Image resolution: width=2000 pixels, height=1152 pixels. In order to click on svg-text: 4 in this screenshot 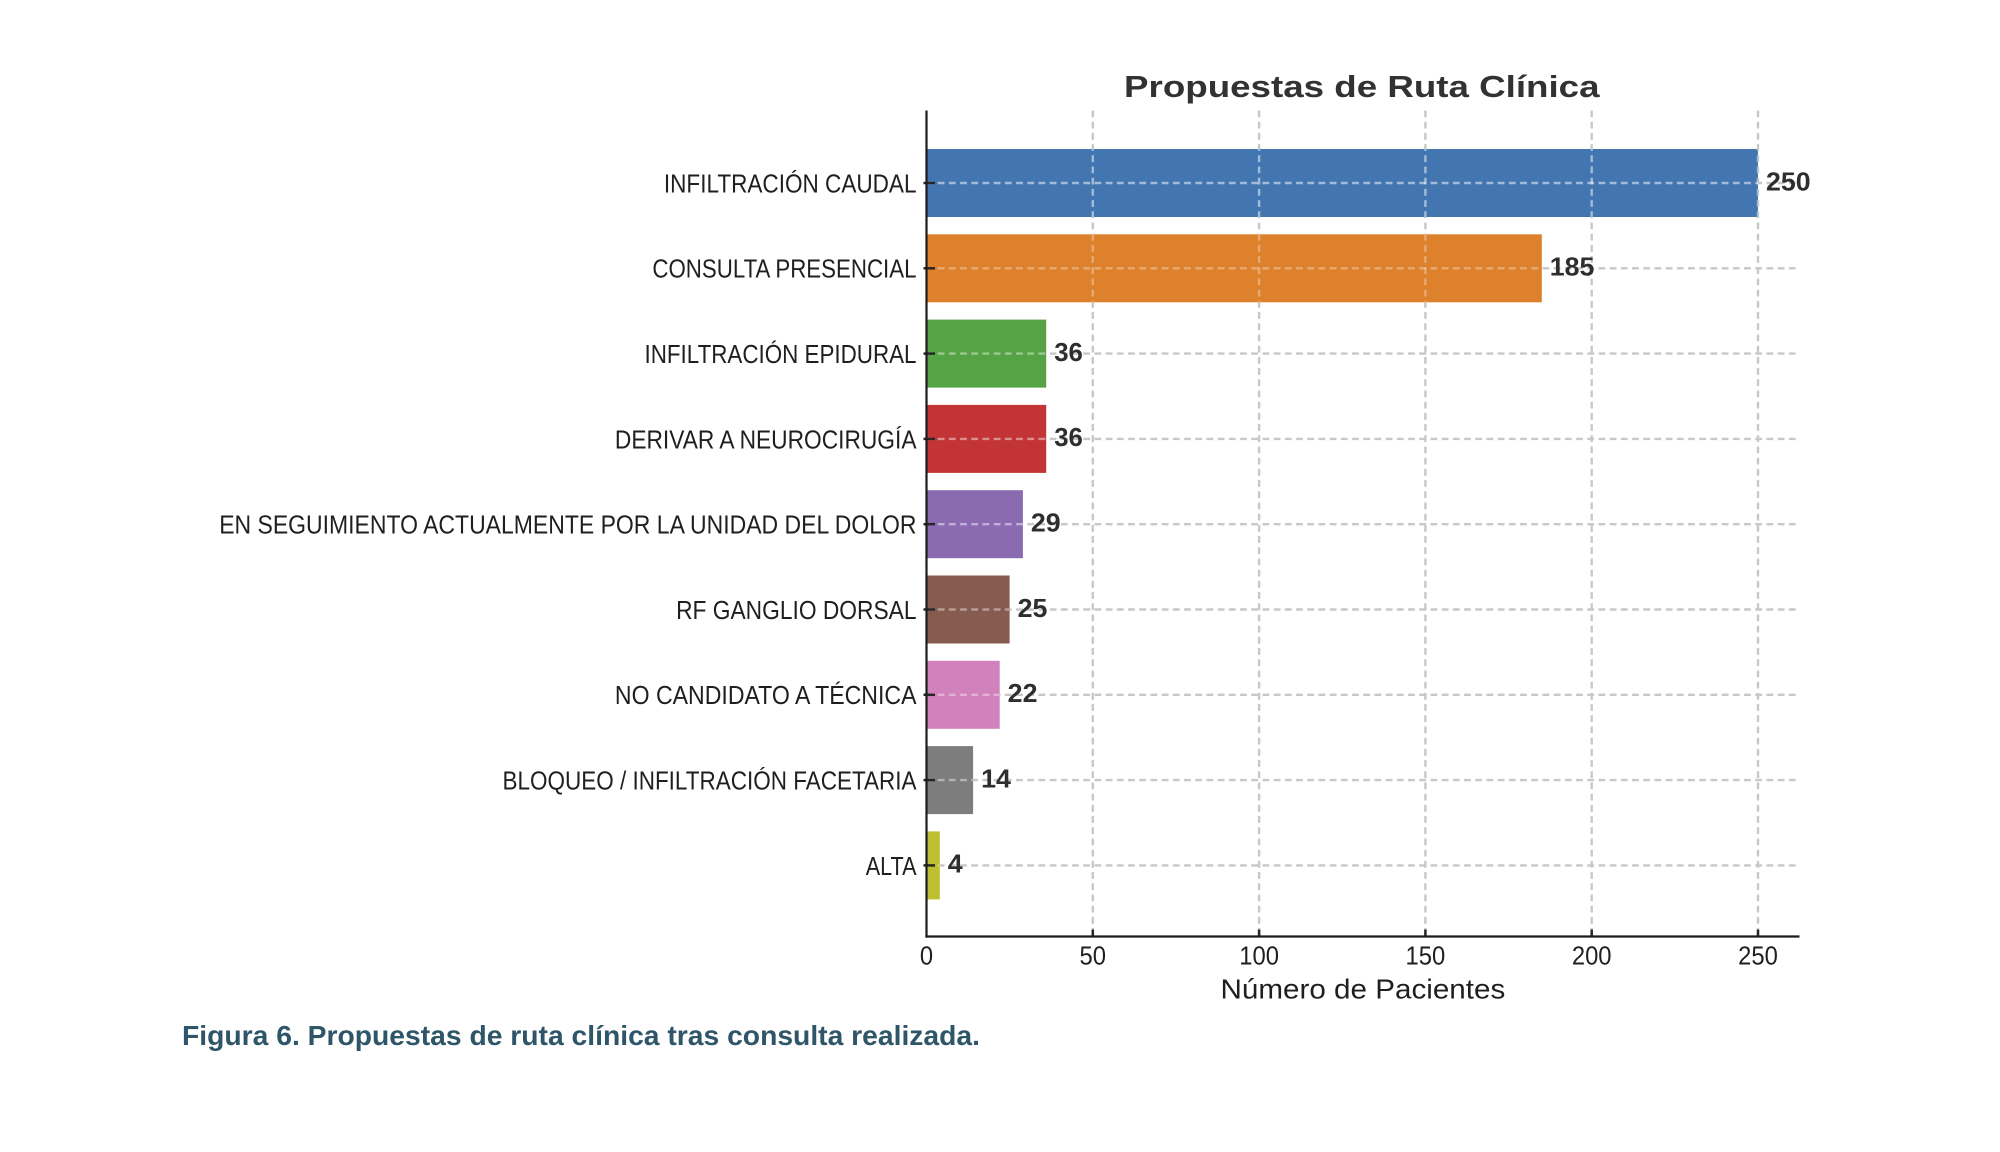, I will do `click(955, 864)`.